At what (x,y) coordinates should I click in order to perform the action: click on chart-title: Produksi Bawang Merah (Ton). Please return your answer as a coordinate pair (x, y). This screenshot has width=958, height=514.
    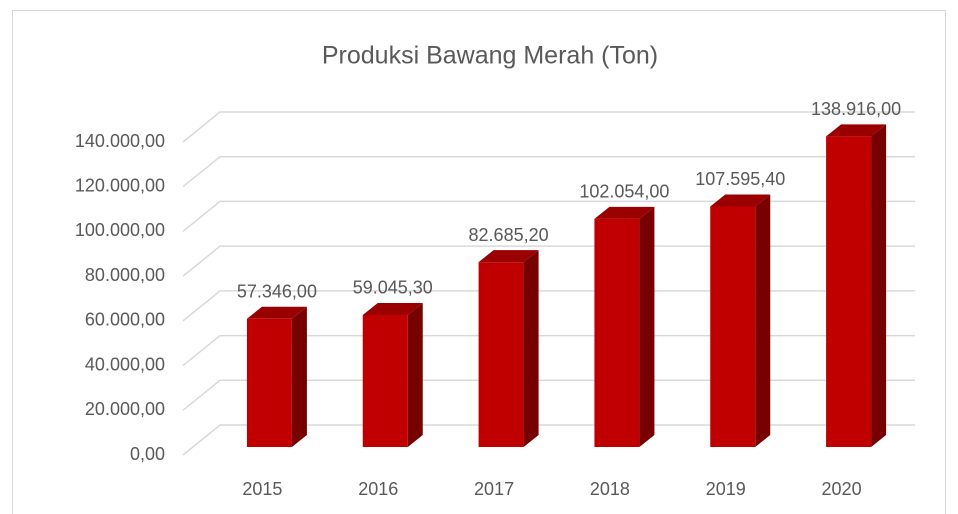
    Looking at the image, I should click on (490, 56).